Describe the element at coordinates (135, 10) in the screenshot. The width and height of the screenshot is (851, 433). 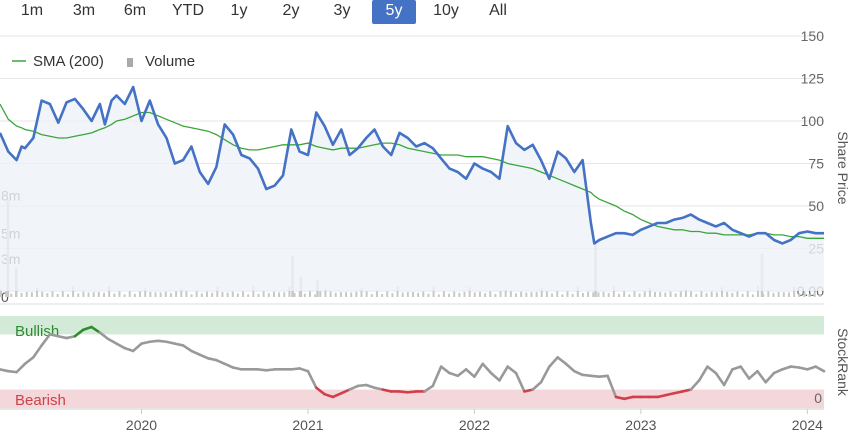
I see `range-button-6m: 6m` at that location.